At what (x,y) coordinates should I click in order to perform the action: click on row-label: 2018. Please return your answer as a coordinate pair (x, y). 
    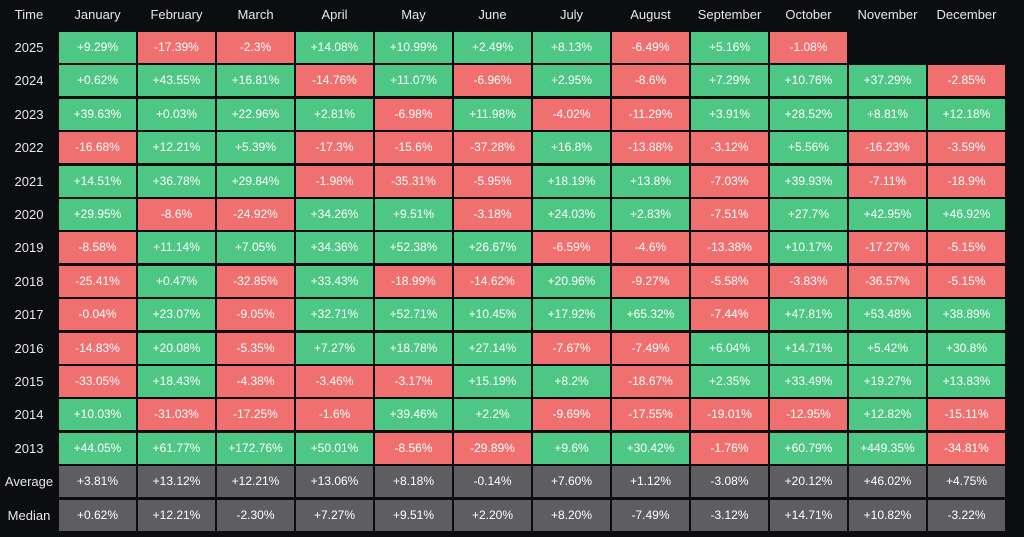
    Looking at the image, I should click on (29, 281).